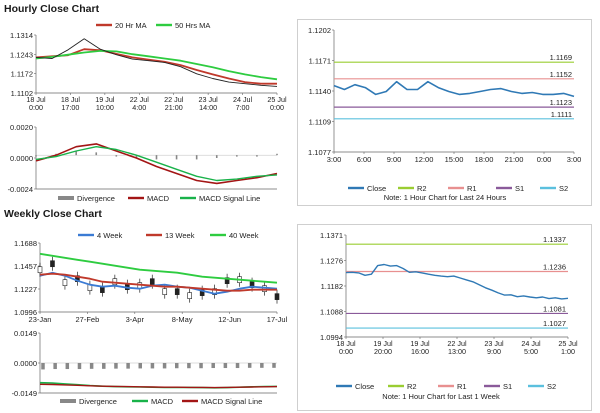 Image resolution: width=600 pixels, height=413 pixels. What do you see at coordinates (412, 386) in the screenshot?
I see `weekly-1w-r2-legend-label: R2` at bounding box center [412, 386].